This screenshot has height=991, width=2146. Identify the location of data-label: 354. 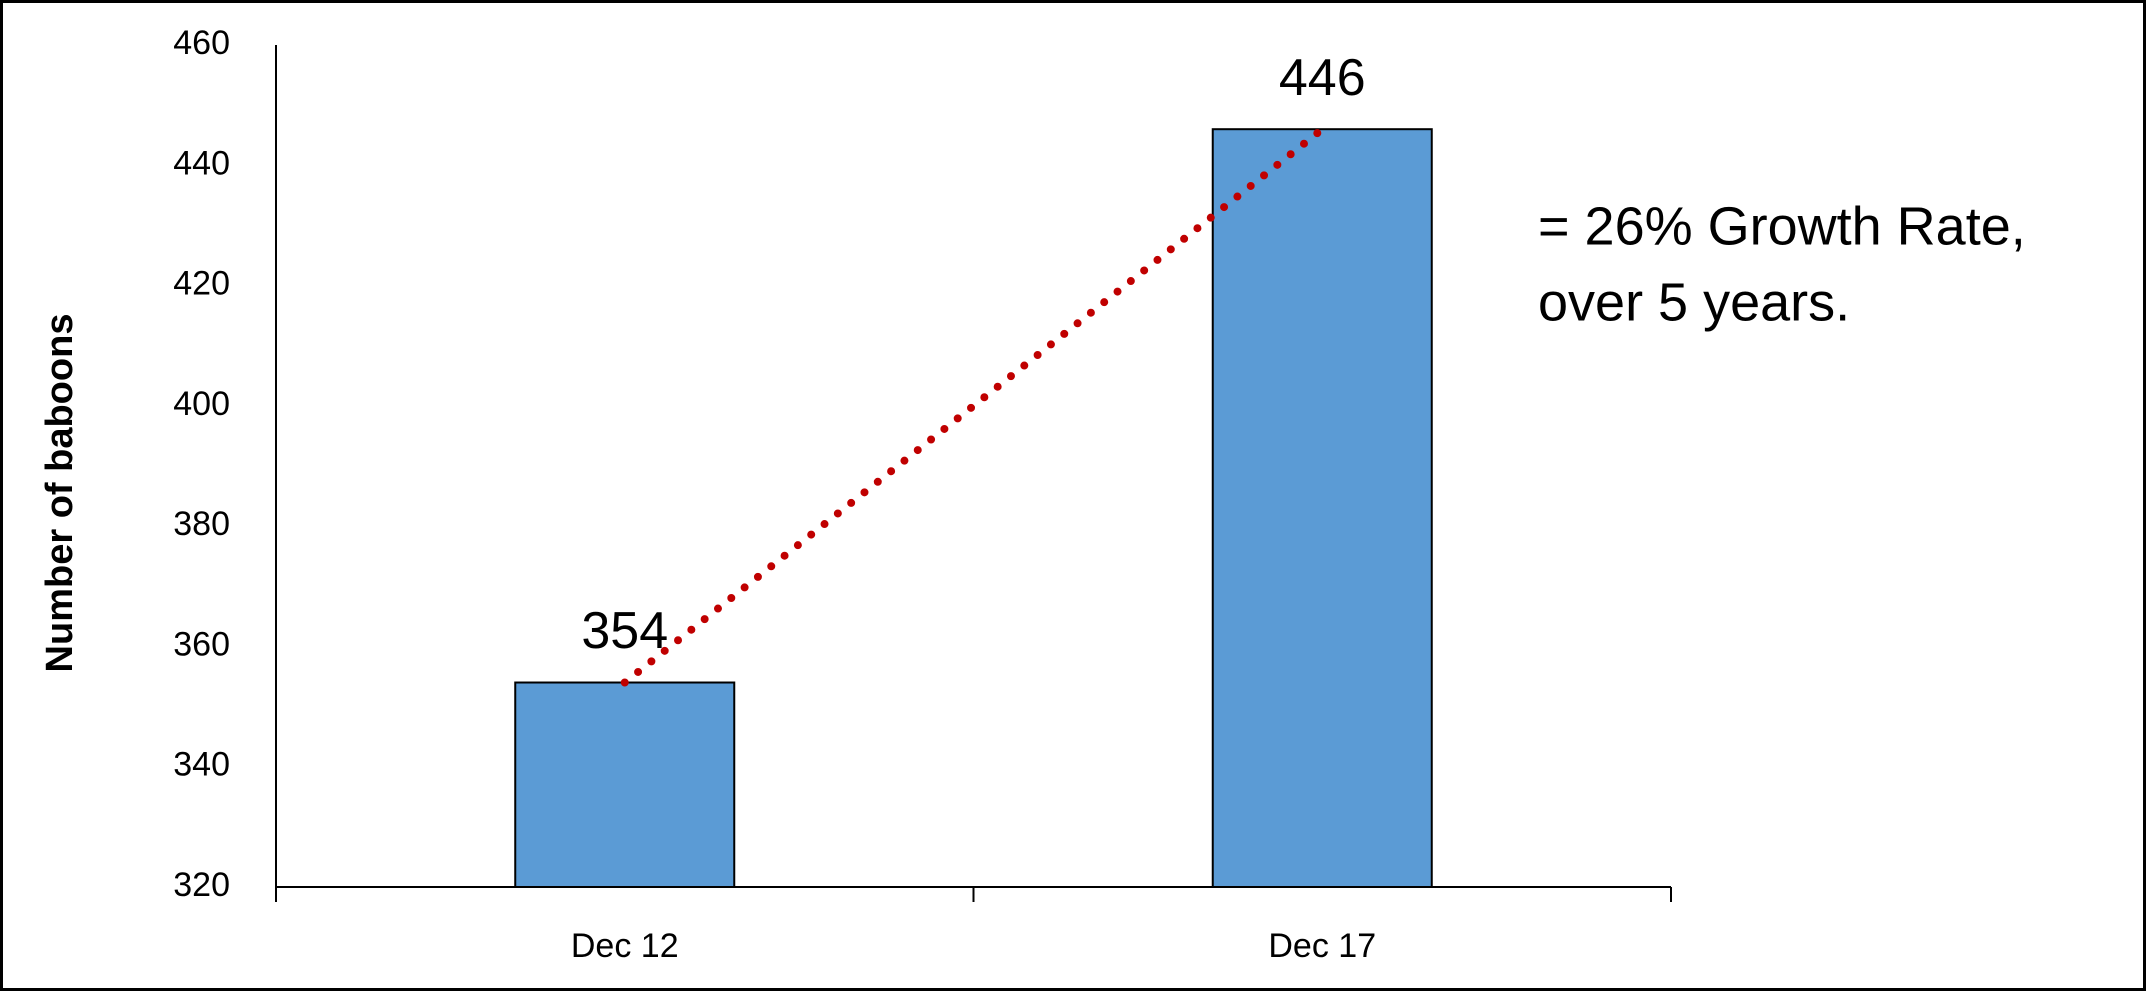
(624, 631).